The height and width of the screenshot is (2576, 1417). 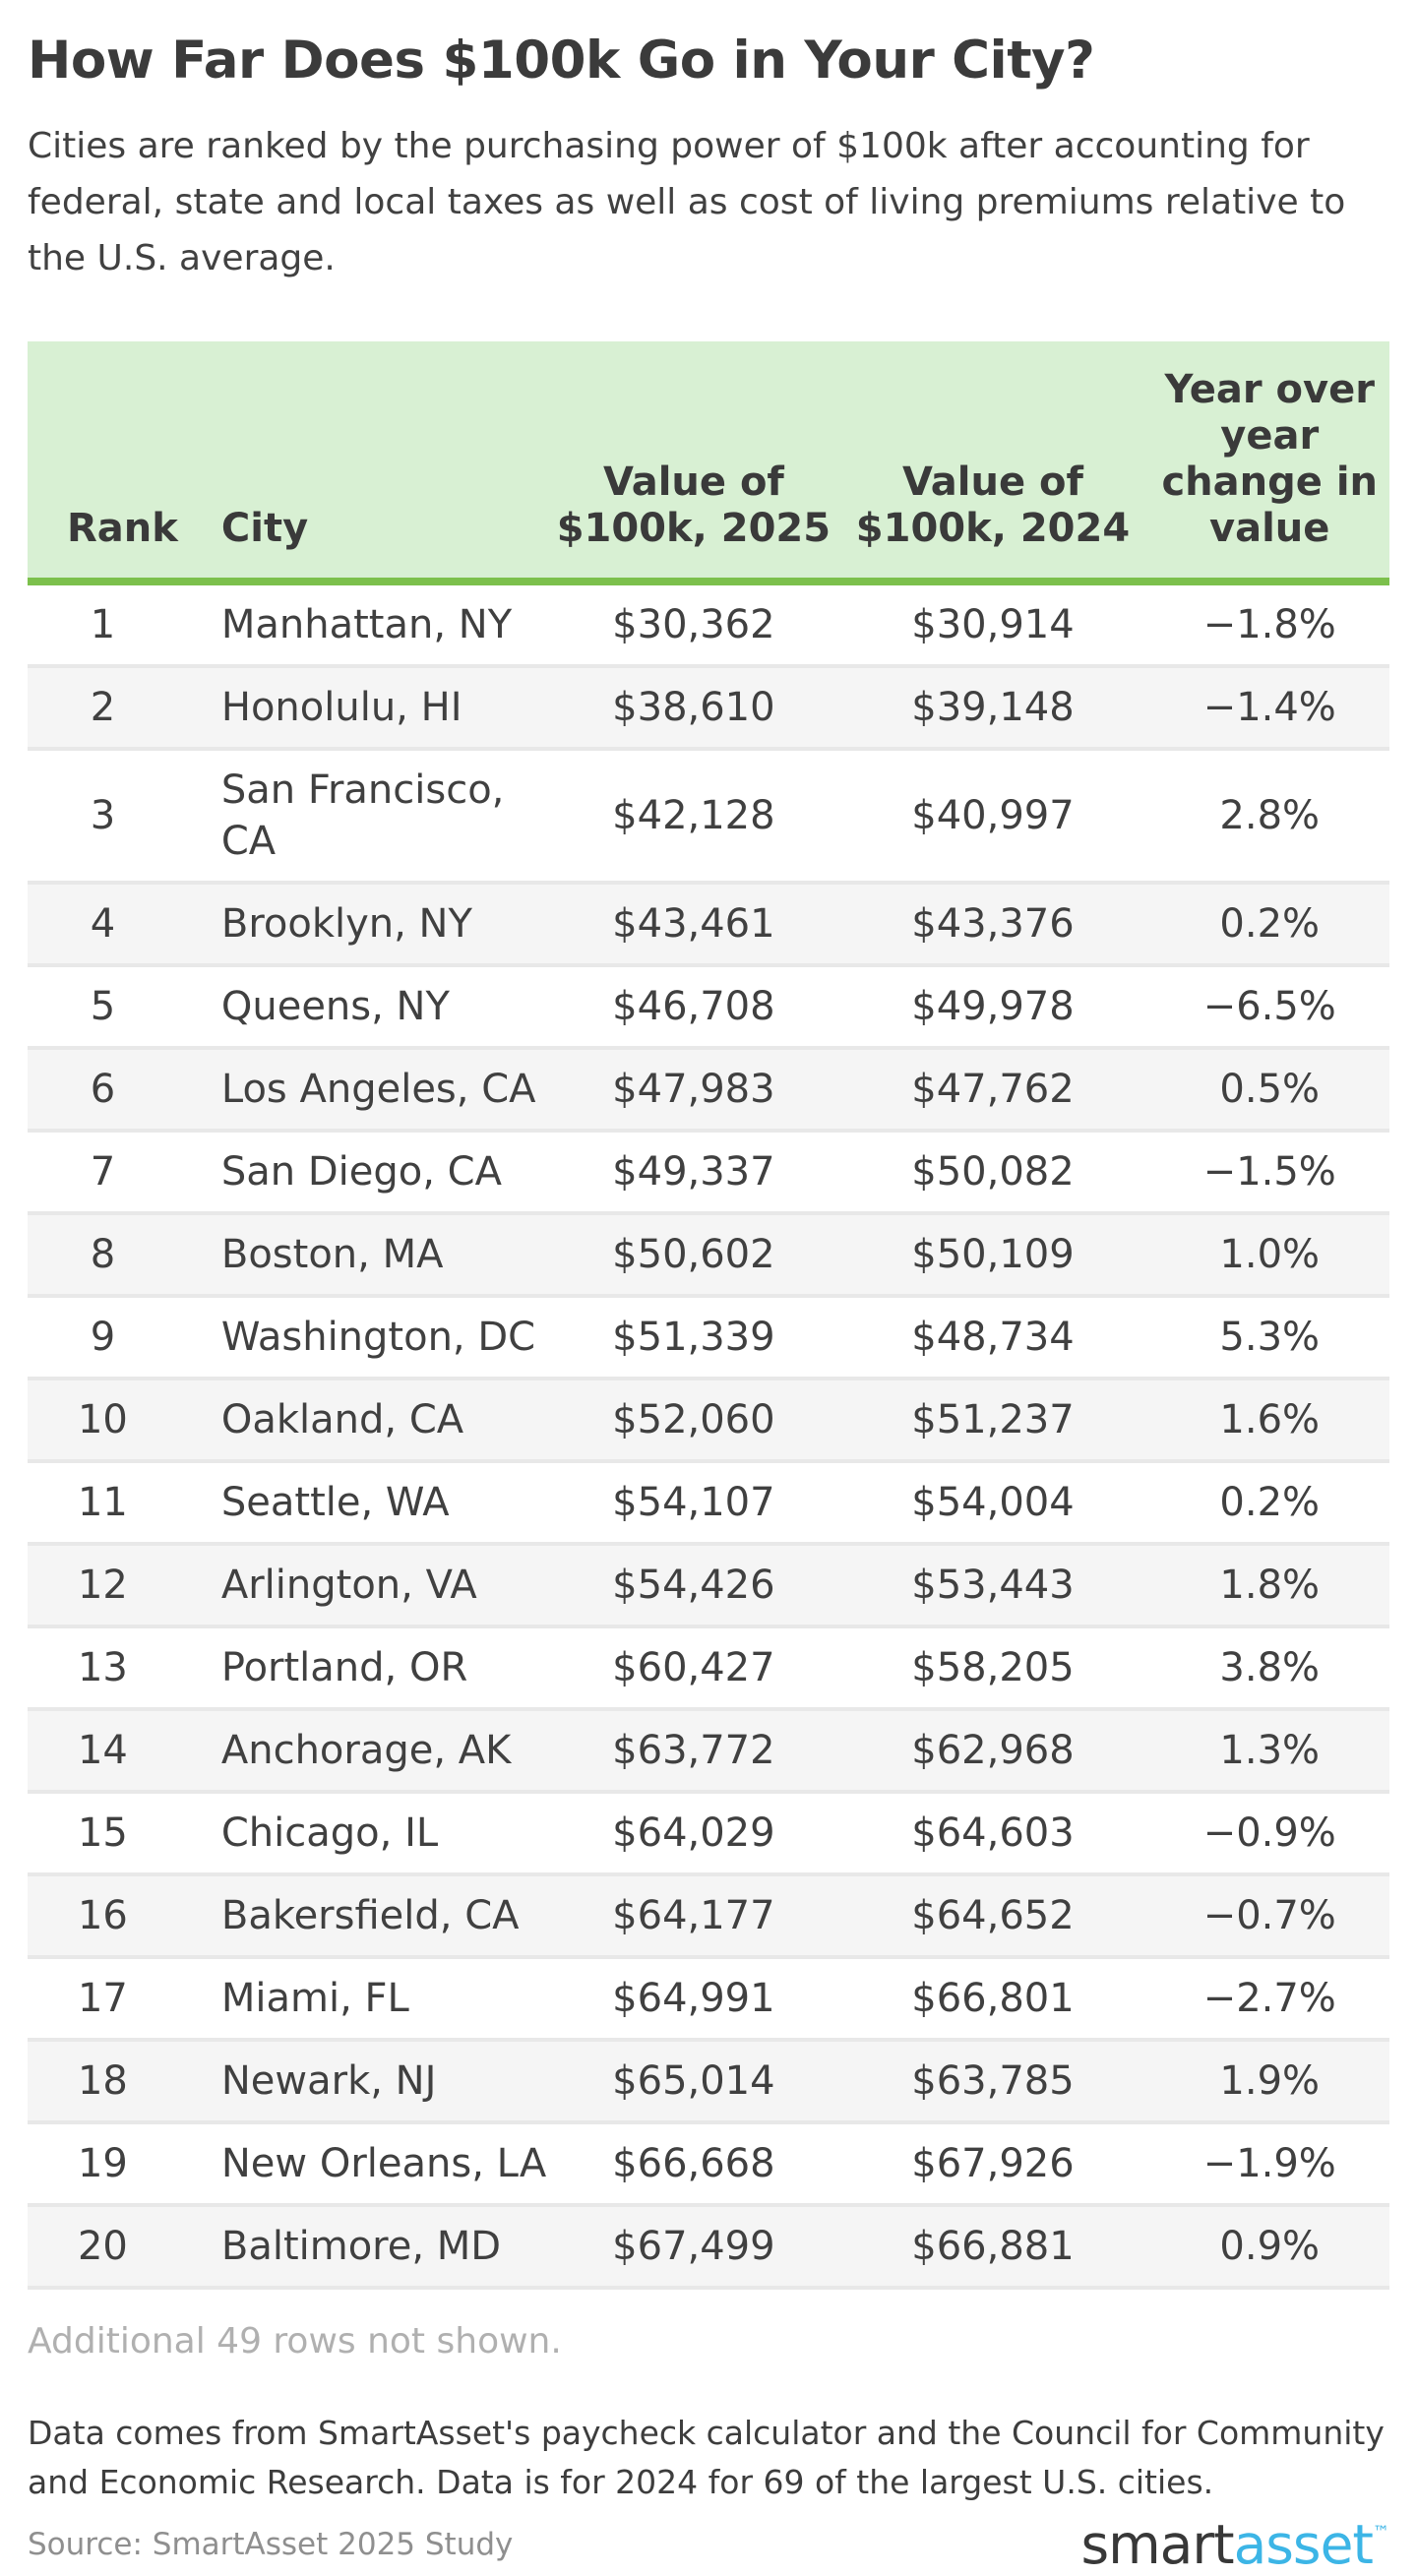 What do you see at coordinates (364, 1998) in the screenshot?
I see `city-cell: Miami, FL` at bounding box center [364, 1998].